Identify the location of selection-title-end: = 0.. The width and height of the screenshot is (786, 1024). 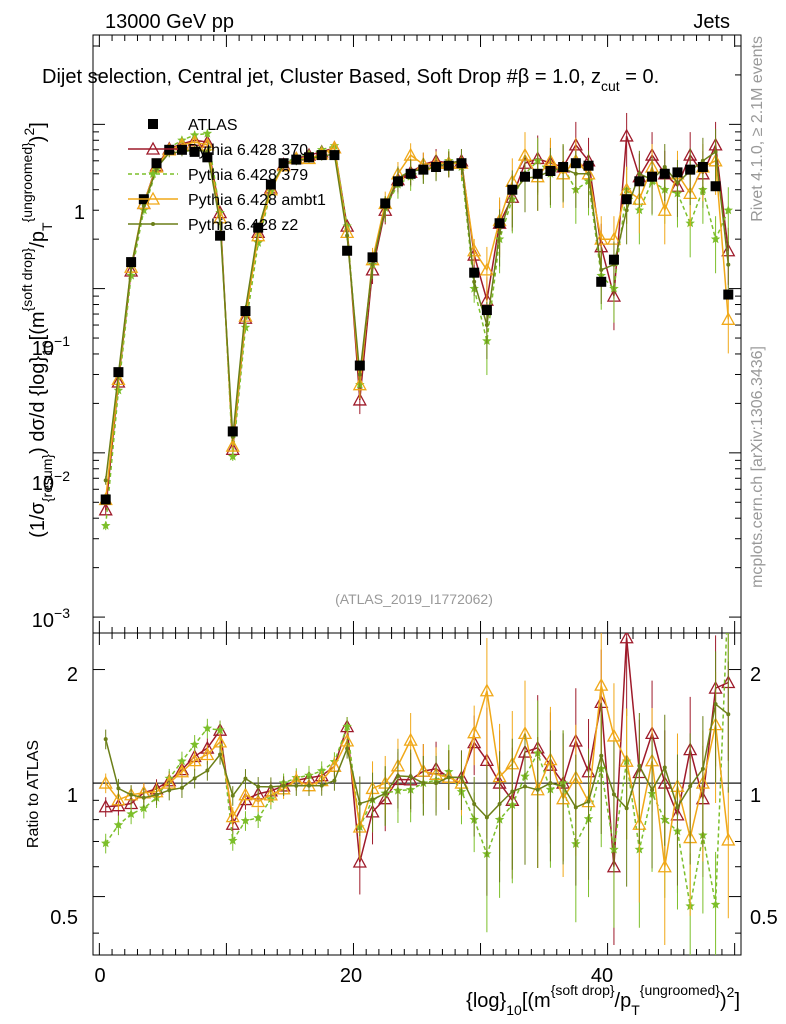
(639, 77).